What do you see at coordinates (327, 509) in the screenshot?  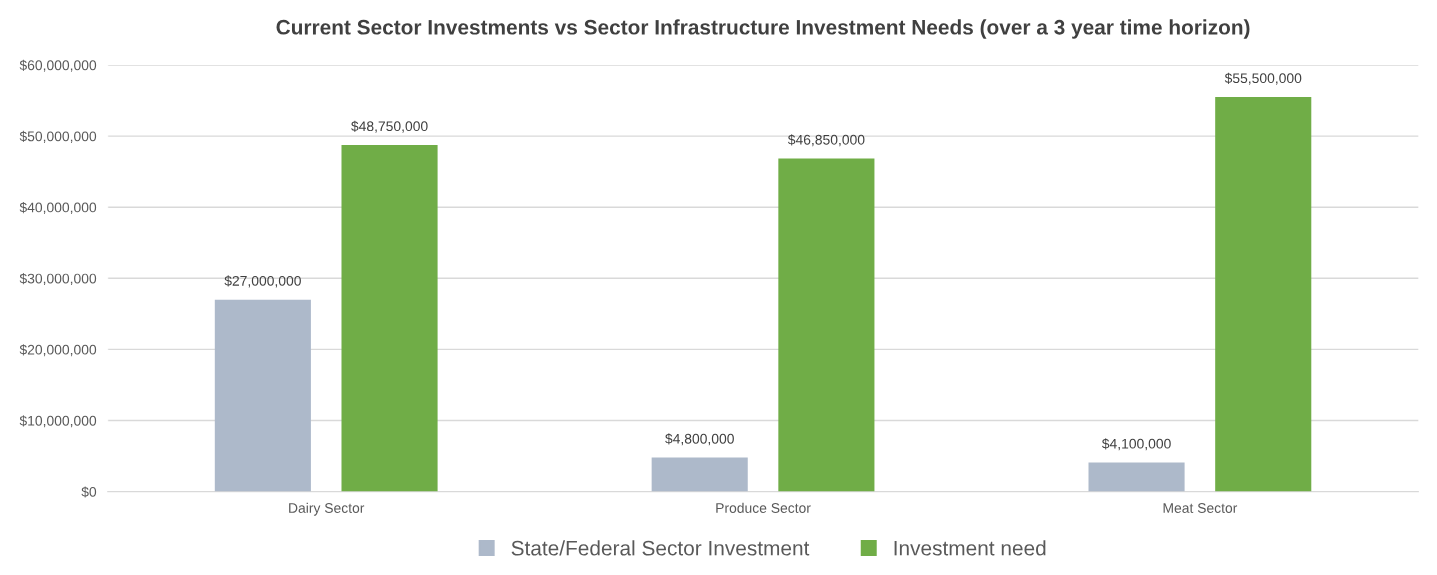 I see `x-tick-label: Dairy Sector` at bounding box center [327, 509].